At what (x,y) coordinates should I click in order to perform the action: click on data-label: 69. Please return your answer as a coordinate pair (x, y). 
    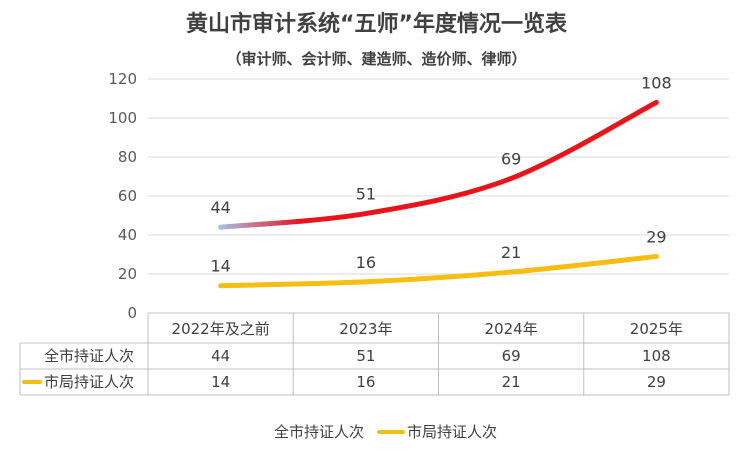
    Looking at the image, I should click on (511, 158).